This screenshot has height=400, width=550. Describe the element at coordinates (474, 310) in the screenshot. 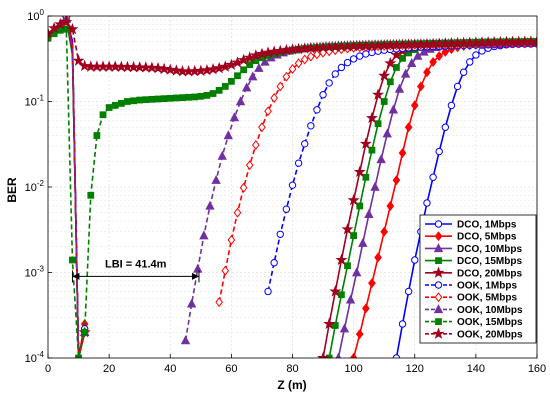

I see `legend-item: OOK, 10Mbps` at that location.